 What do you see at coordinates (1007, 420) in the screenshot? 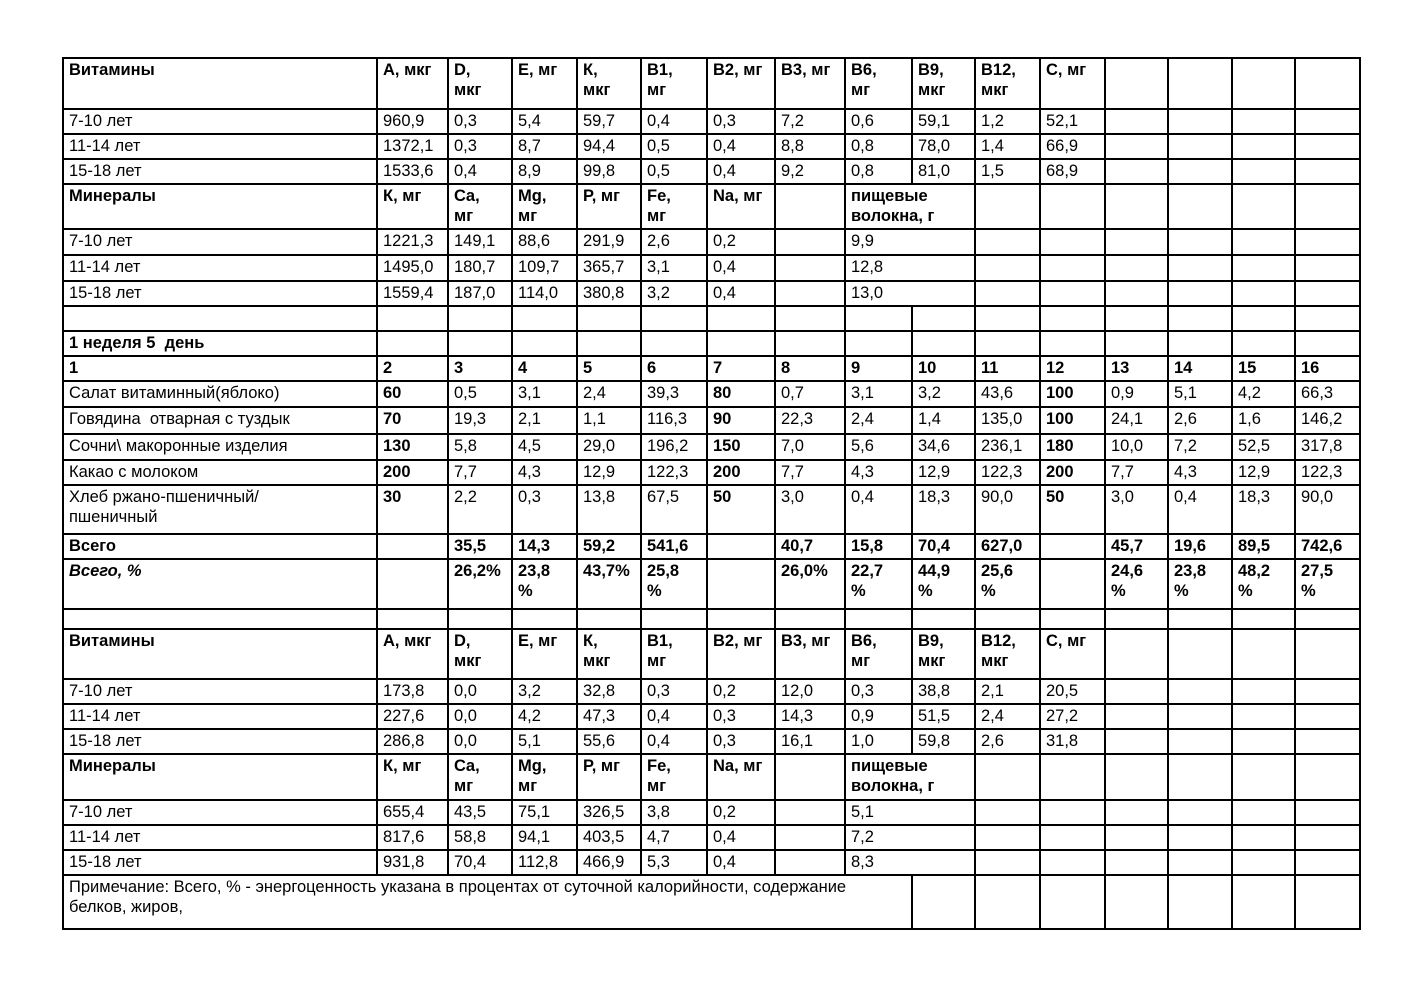
I see `table-cell: 135,0` at bounding box center [1007, 420].